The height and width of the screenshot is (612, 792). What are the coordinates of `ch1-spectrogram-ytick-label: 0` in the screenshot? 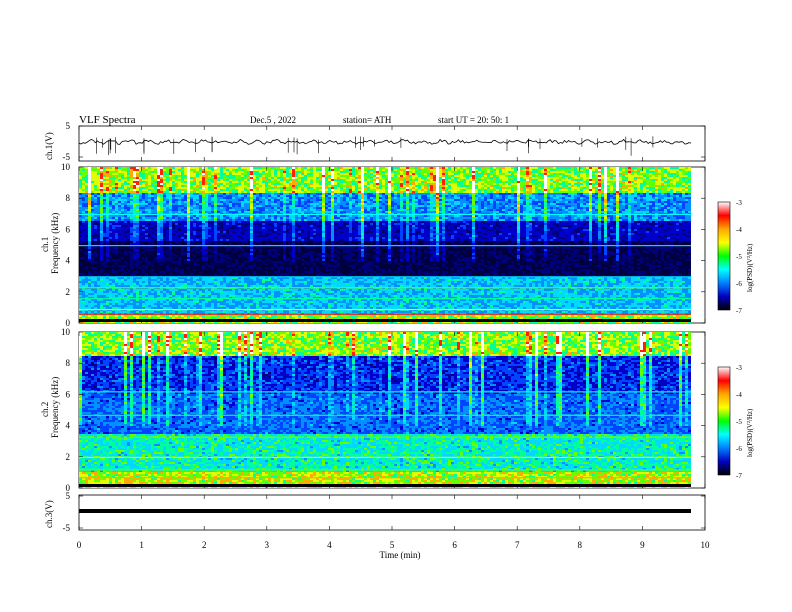 It's located at (68, 323).